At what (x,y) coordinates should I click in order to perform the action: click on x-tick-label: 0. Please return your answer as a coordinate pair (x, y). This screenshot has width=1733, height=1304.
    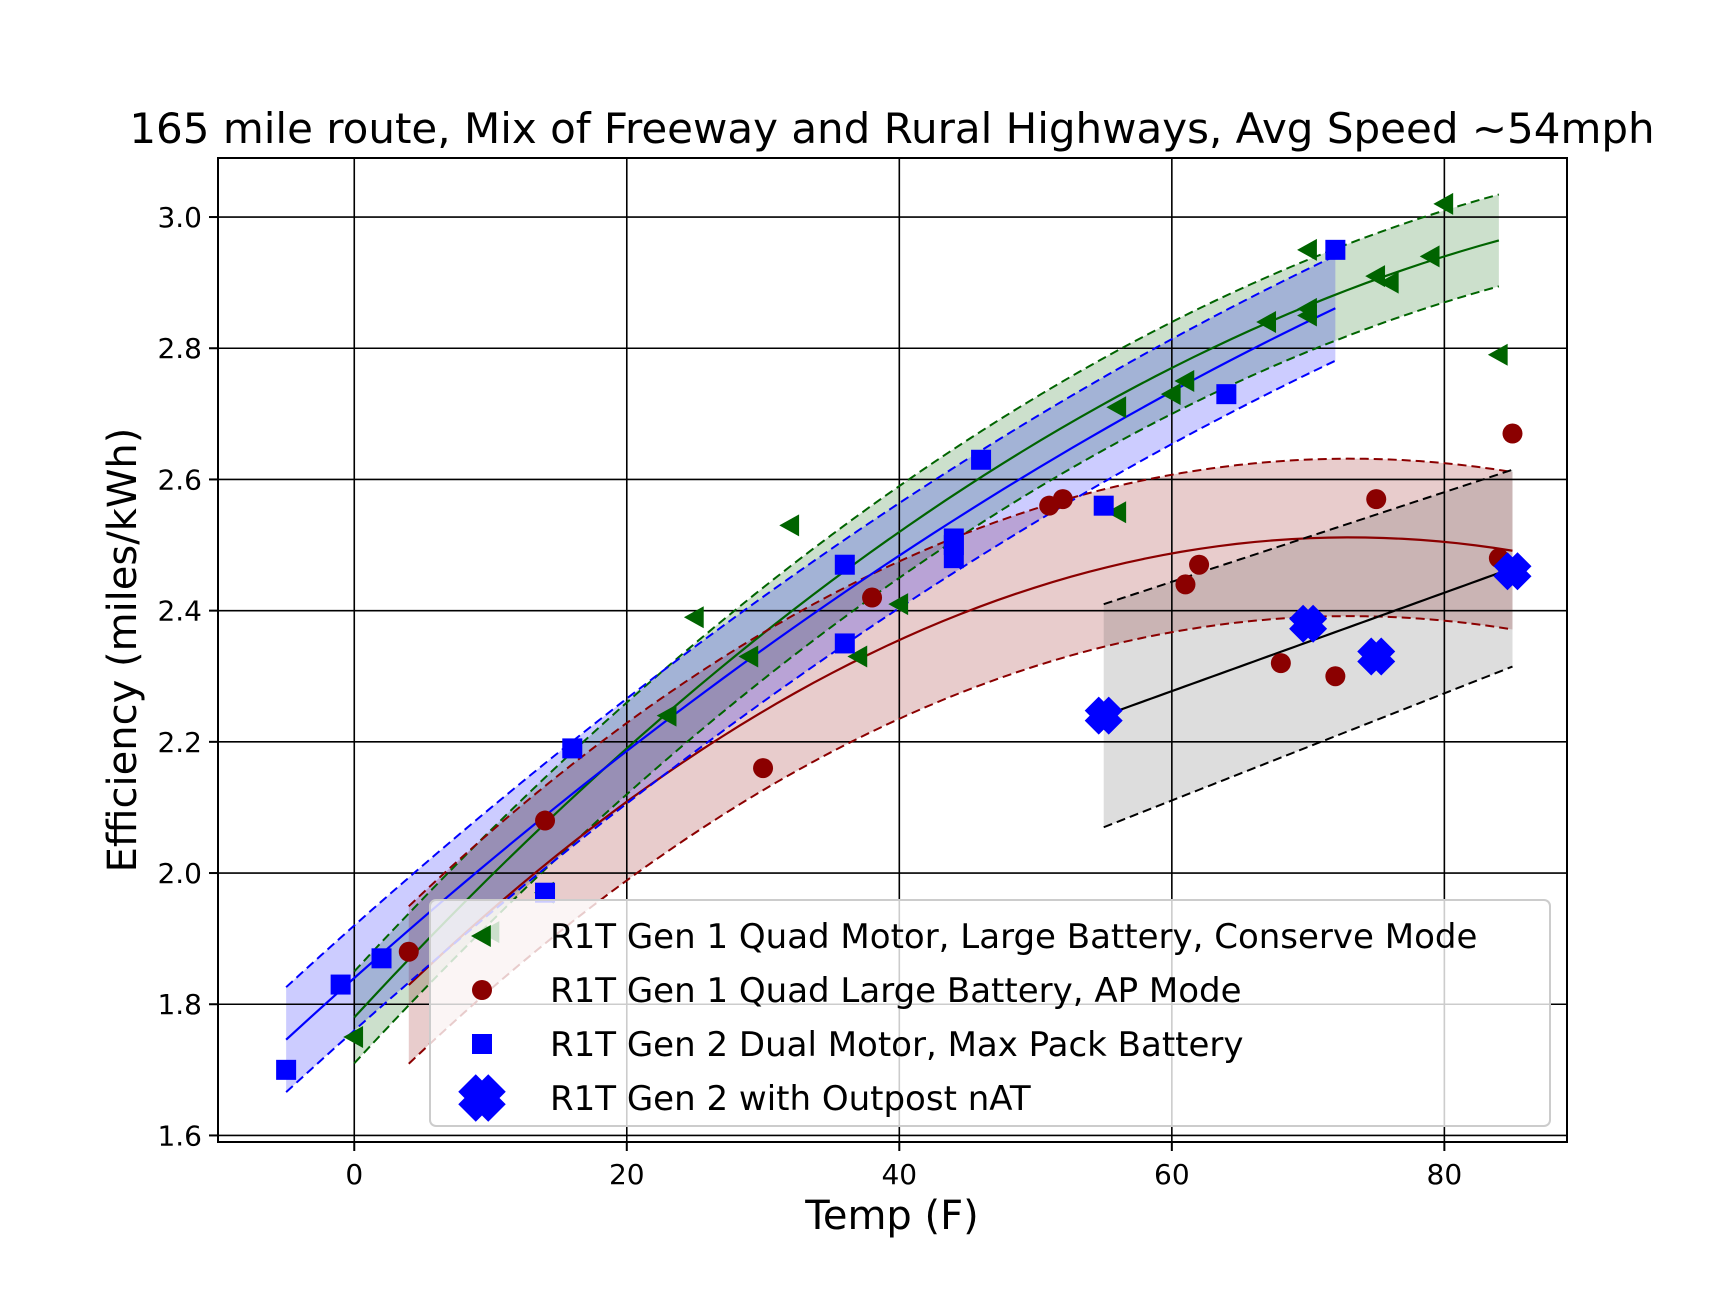
    Looking at the image, I should click on (354, 1174).